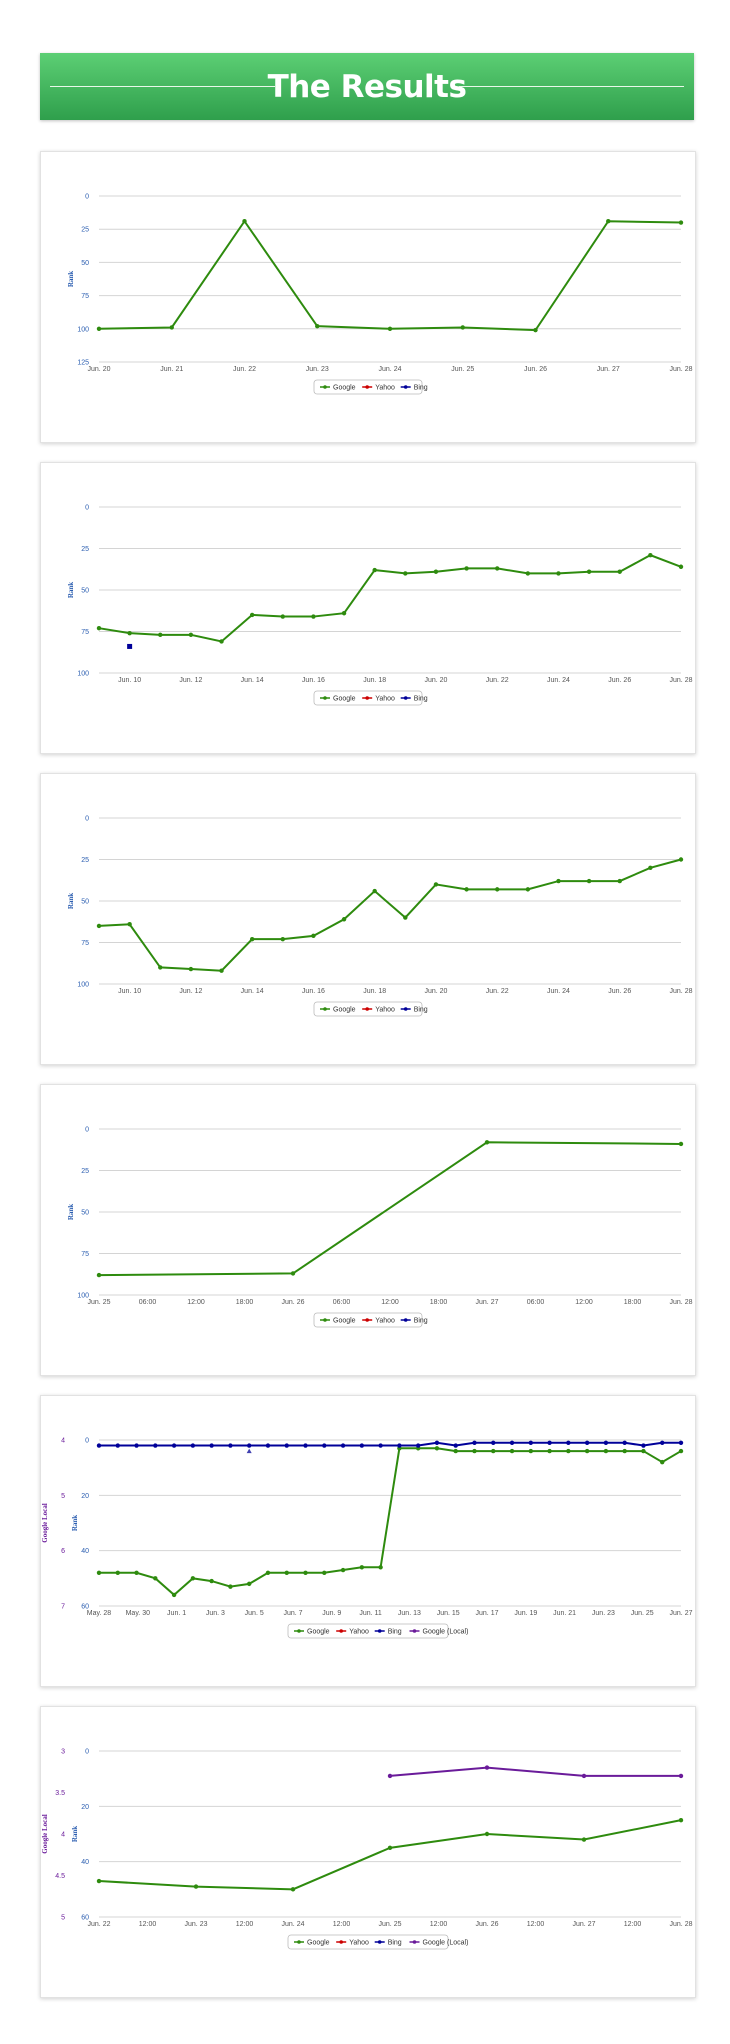  What do you see at coordinates (129, 680) in the screenshot?
I see `x-tick-label: Jun. 10` at bounding box center [129, 680].